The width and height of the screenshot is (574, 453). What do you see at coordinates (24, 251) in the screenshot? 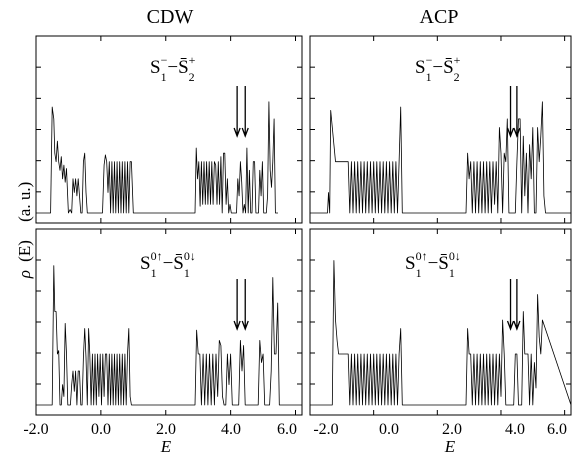
I see `y-axis-arg: (E)` at bounding box center [24, 251].